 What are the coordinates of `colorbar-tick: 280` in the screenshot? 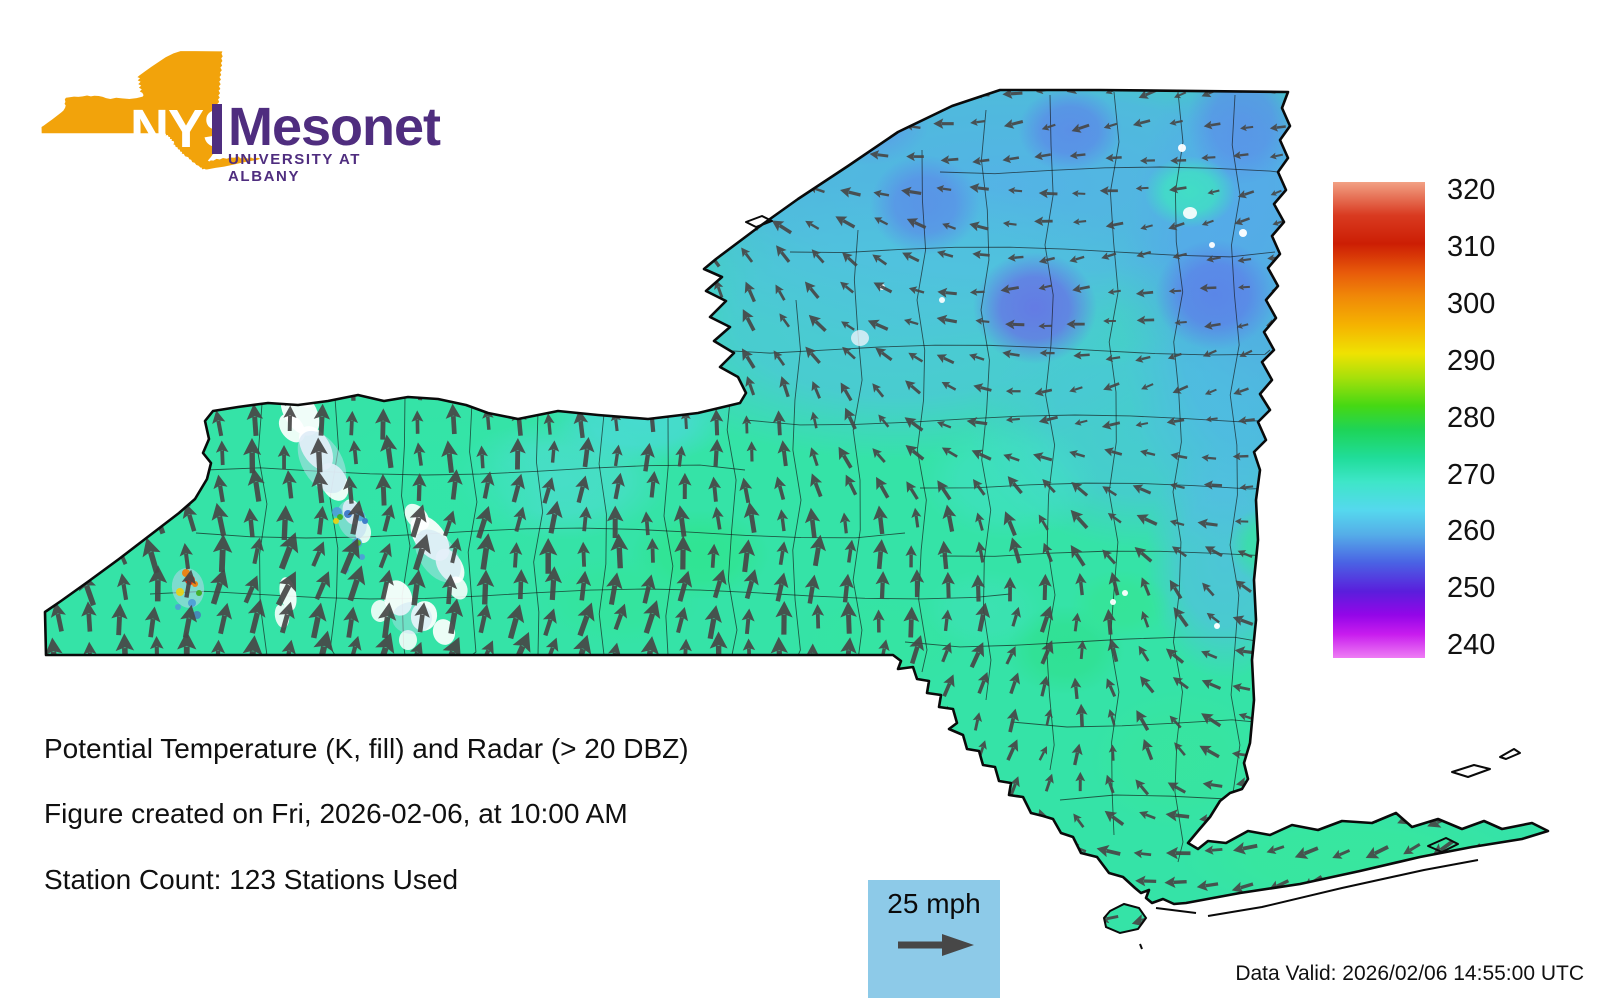 It's located at (1471, 417).